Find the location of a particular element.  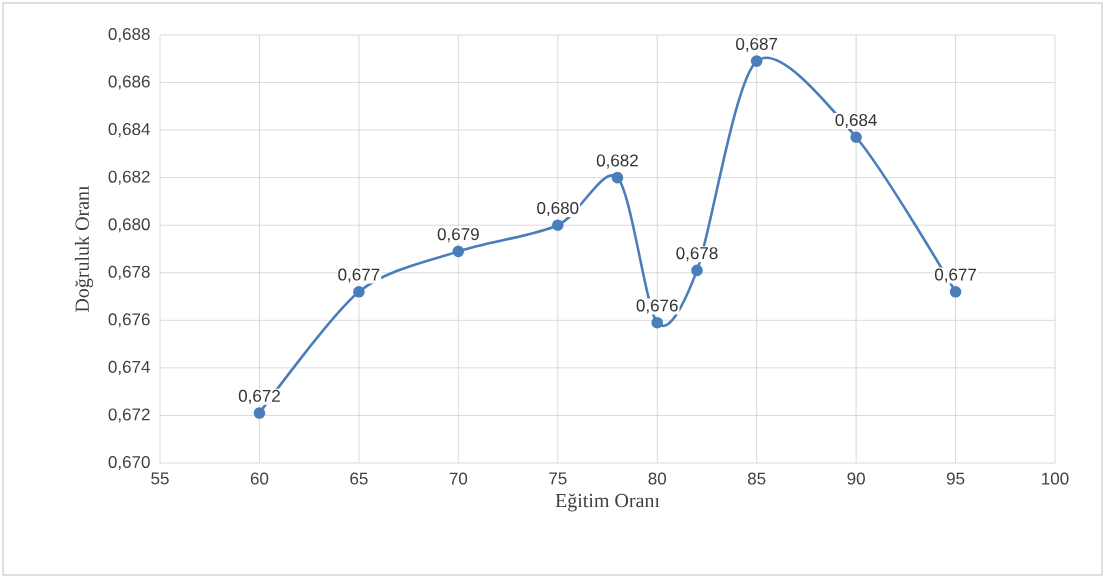

x-tick-label: 85 is located at coordinates (756, 478).